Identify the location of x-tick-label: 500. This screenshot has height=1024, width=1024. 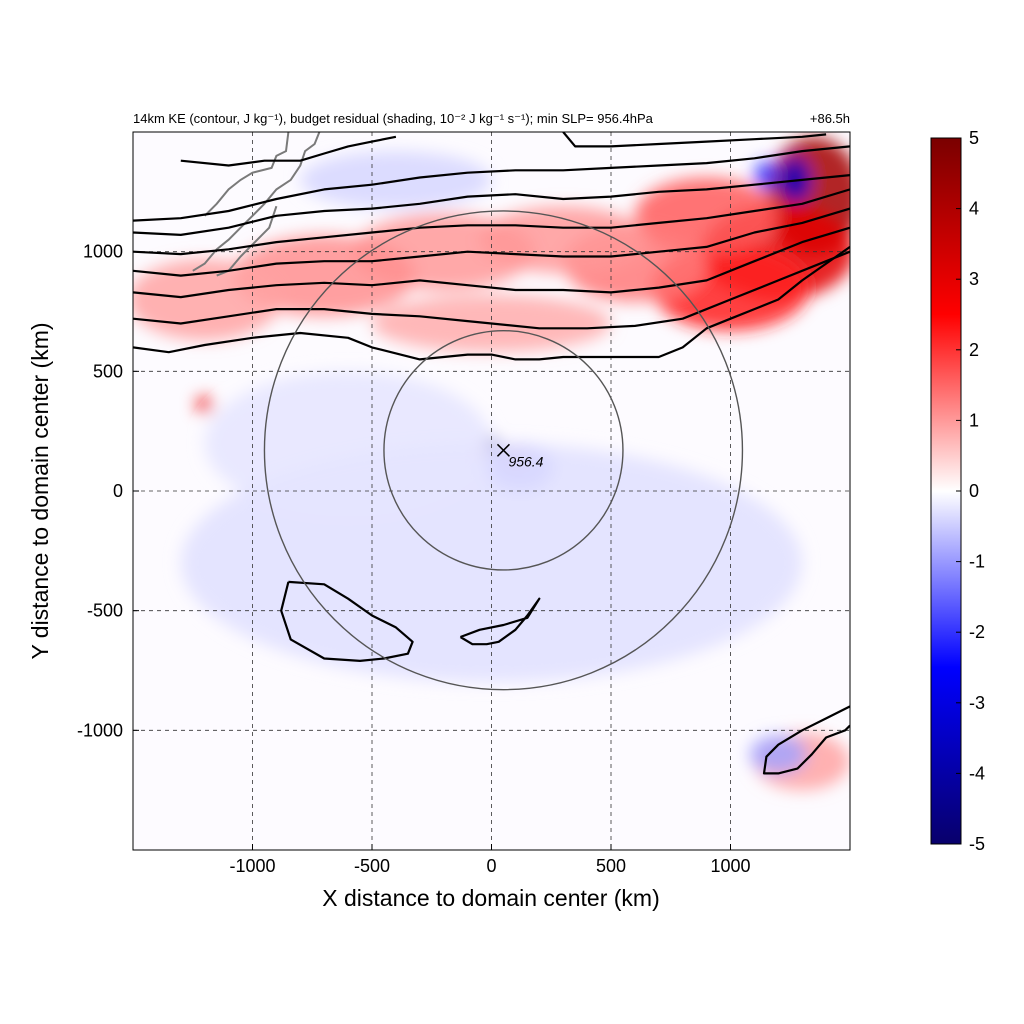
(611, 866).